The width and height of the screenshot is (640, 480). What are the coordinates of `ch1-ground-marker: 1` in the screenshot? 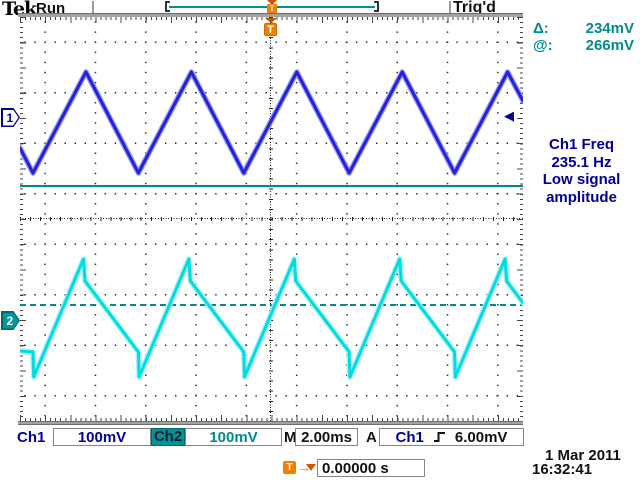 It's located at (10, 117).